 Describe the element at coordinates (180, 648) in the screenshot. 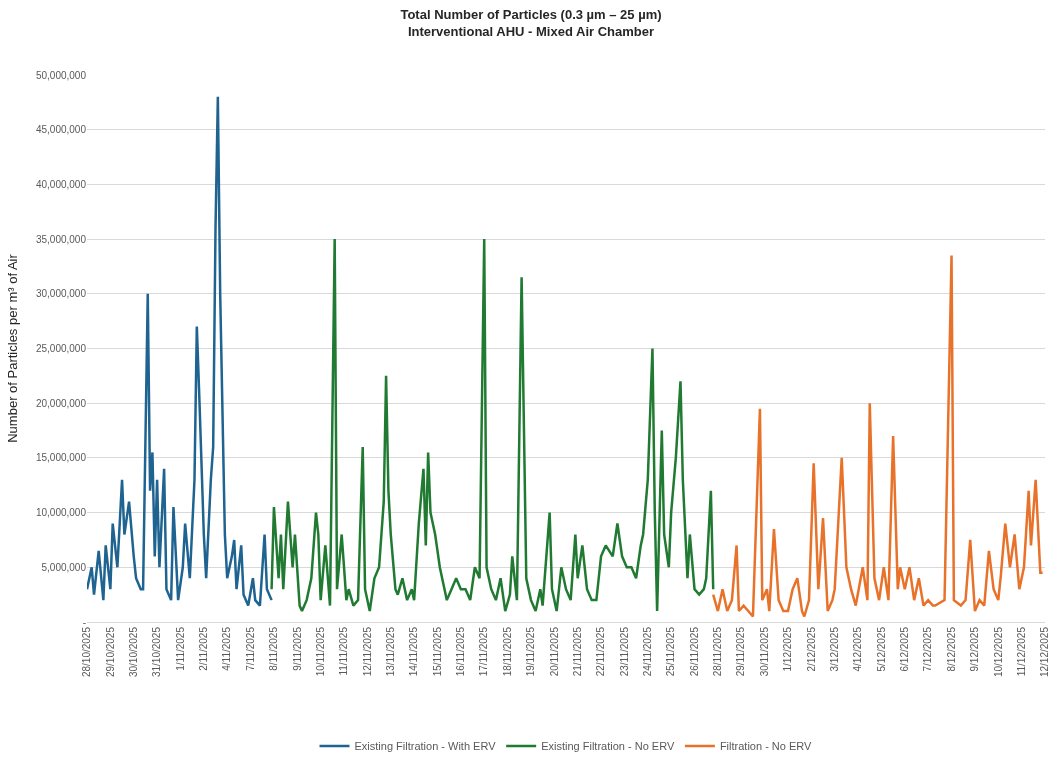

I see `x-tick-label: 1/11/2025` at that location.